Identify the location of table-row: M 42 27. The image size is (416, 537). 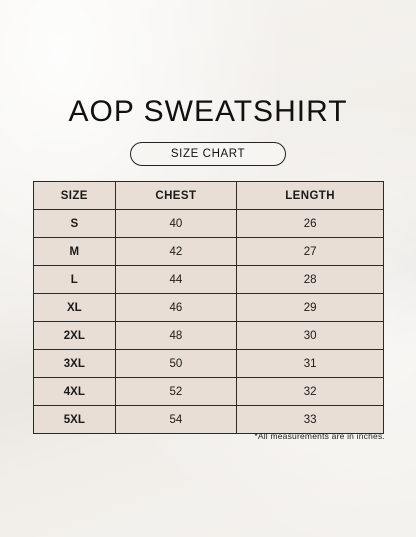
(208, 251).